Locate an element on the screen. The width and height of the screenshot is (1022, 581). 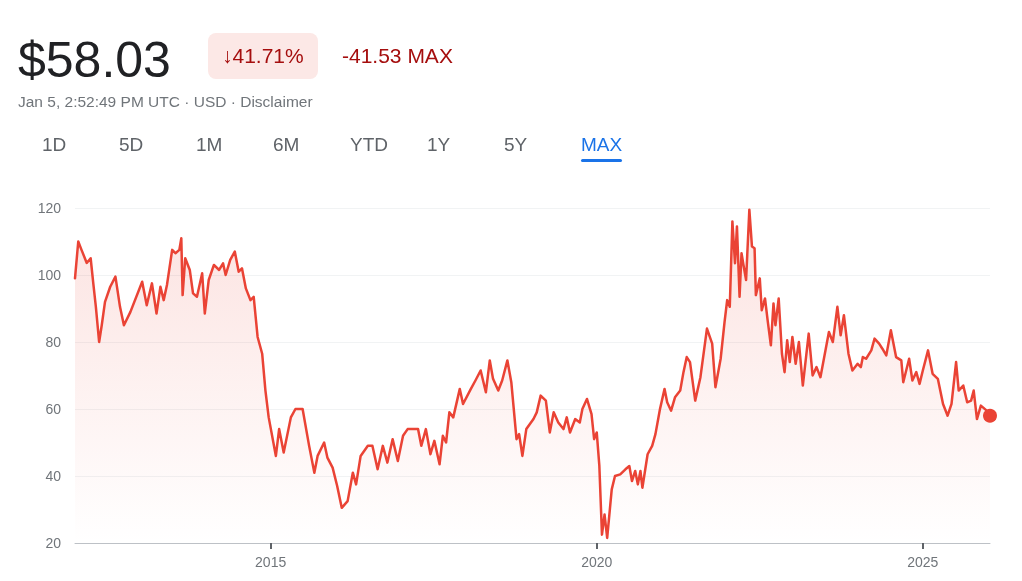
text: 1M is located at coordinates (209, 145).